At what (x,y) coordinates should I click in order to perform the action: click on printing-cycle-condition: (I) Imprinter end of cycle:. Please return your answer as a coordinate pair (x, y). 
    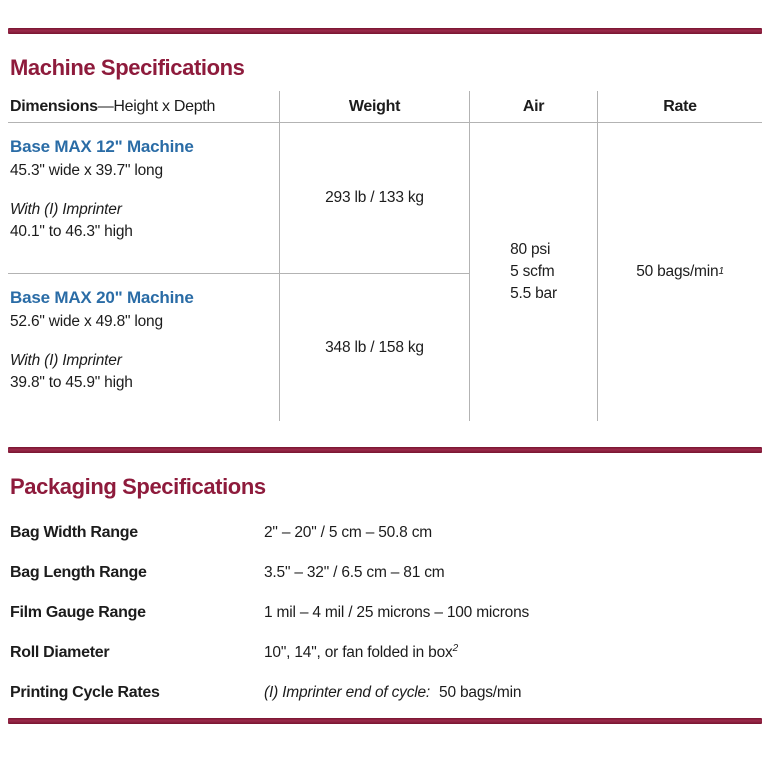
    Looking at the image, I should click on (347, 692).